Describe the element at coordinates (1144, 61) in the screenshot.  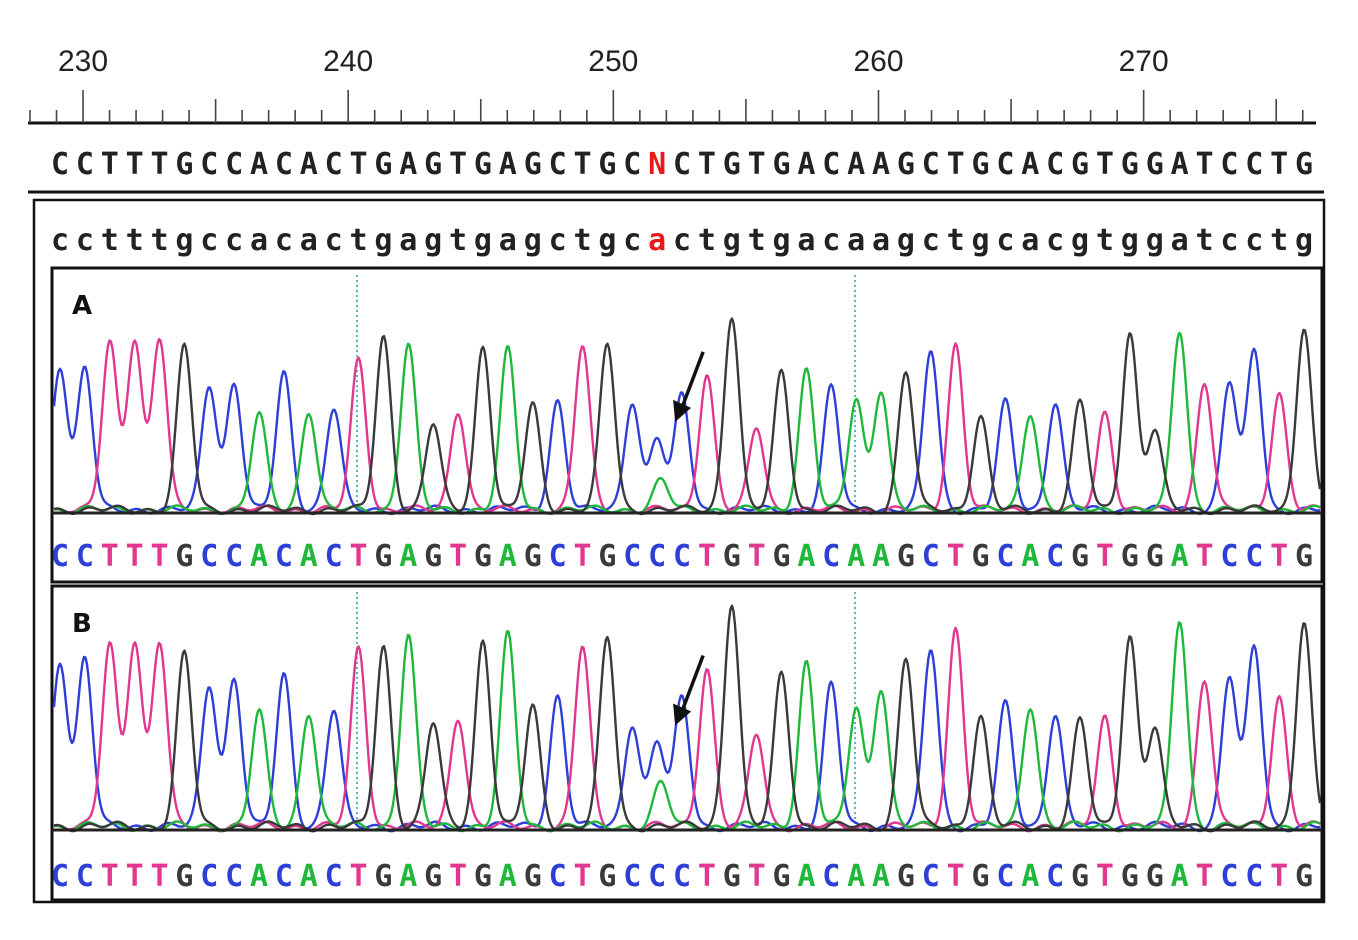
I see `ruler-tick-label: 270` at that location.